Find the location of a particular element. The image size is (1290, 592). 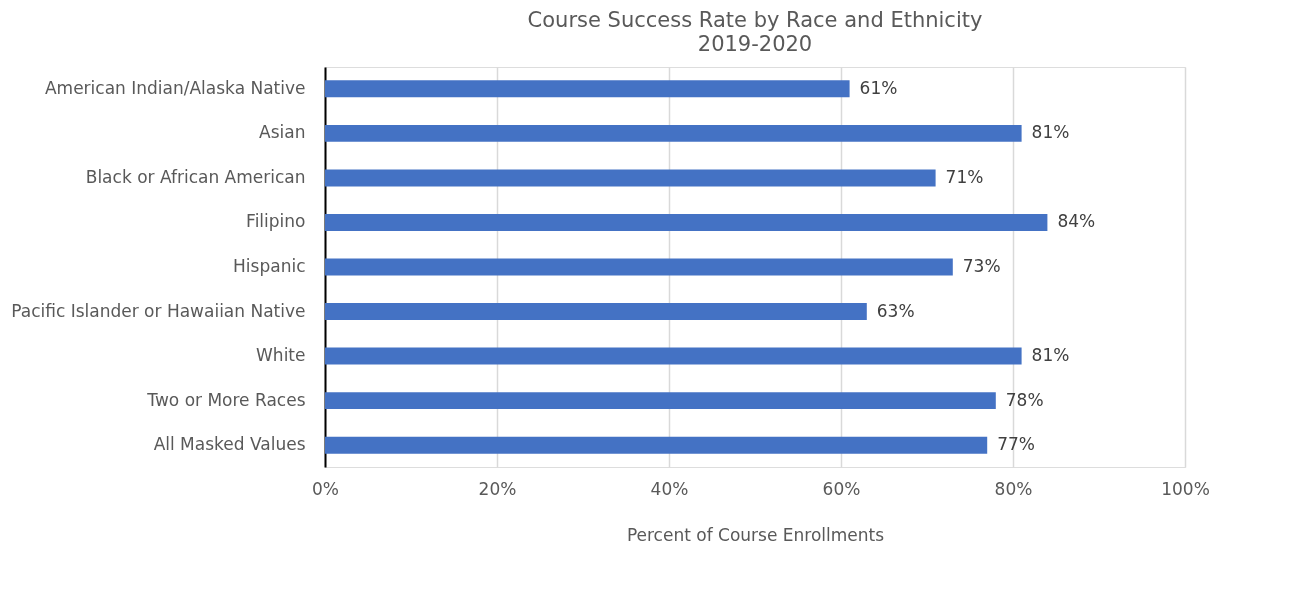

x-tick-label: 20% is located at coordinates (497, 488).